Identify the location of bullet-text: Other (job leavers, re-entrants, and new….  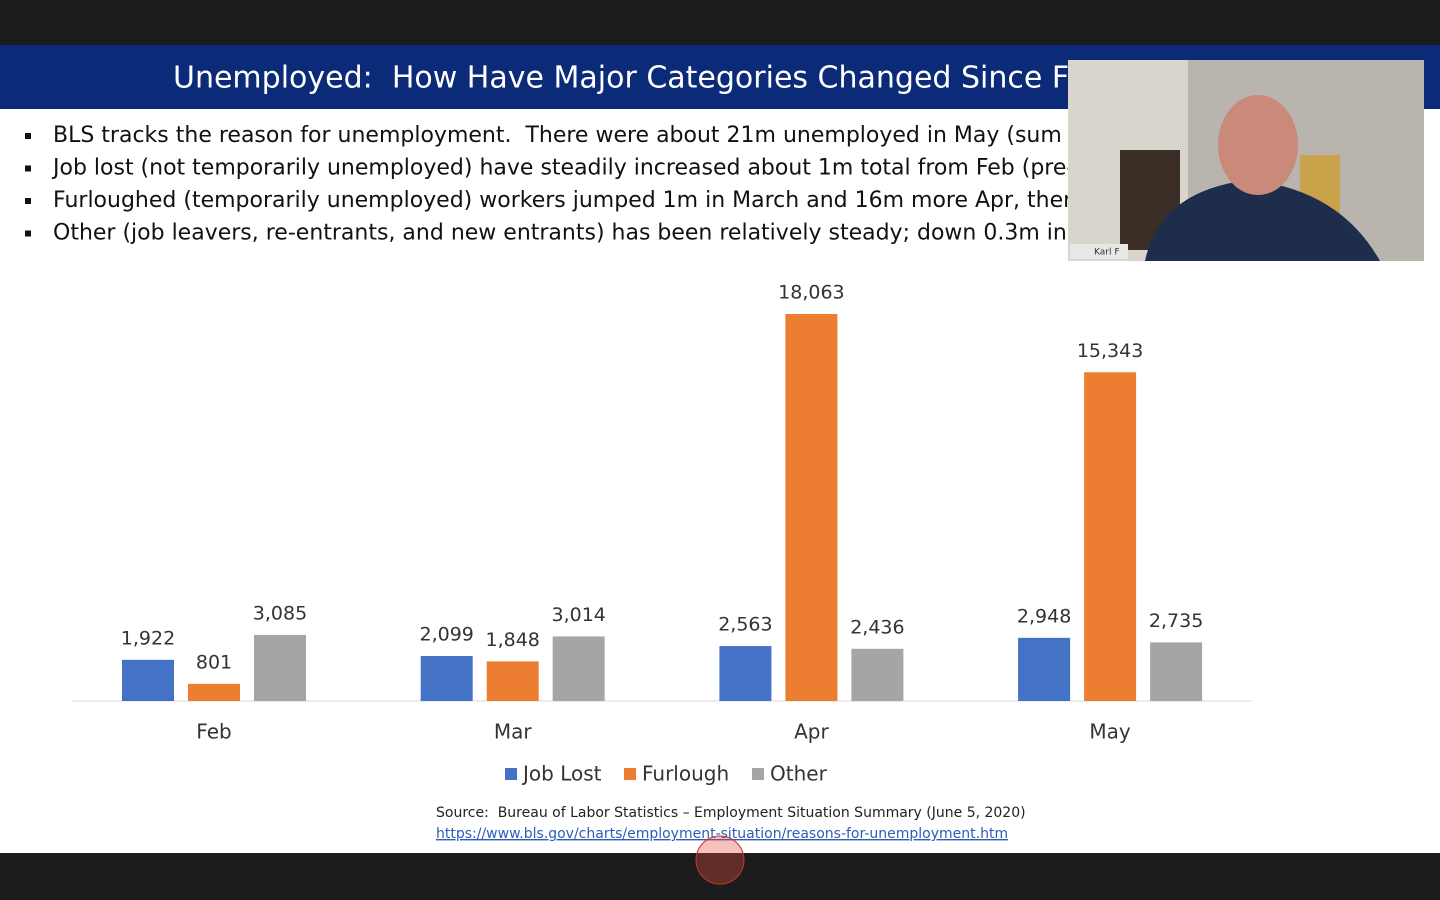
(573, 233).